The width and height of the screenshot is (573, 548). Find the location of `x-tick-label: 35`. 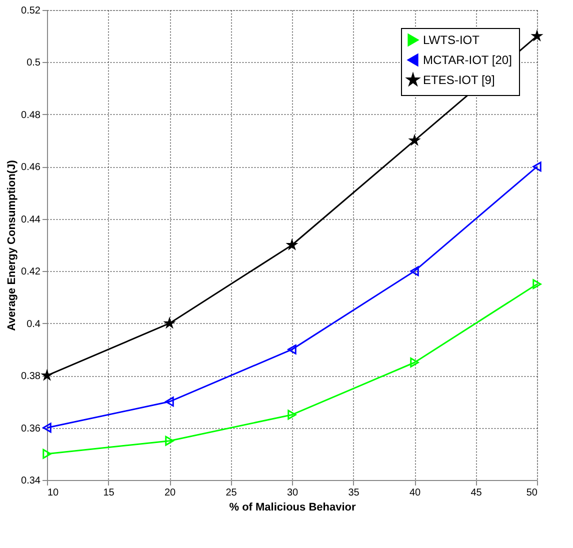

x-tick-label: 35 is located at coordinates (354, 493).